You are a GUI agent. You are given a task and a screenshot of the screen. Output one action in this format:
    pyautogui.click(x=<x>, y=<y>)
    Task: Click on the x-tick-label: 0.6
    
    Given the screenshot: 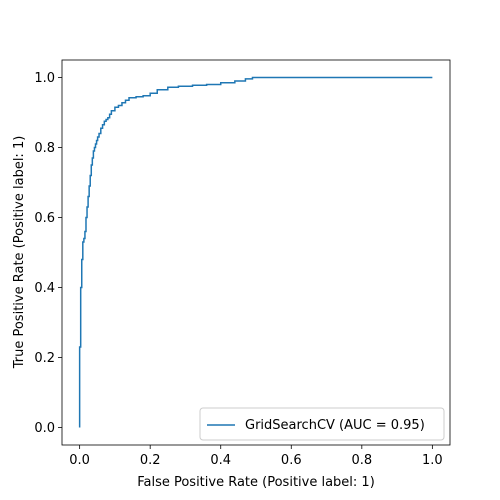 What is the action you would take?
    pyautogui.click(x=291, y=460)
    